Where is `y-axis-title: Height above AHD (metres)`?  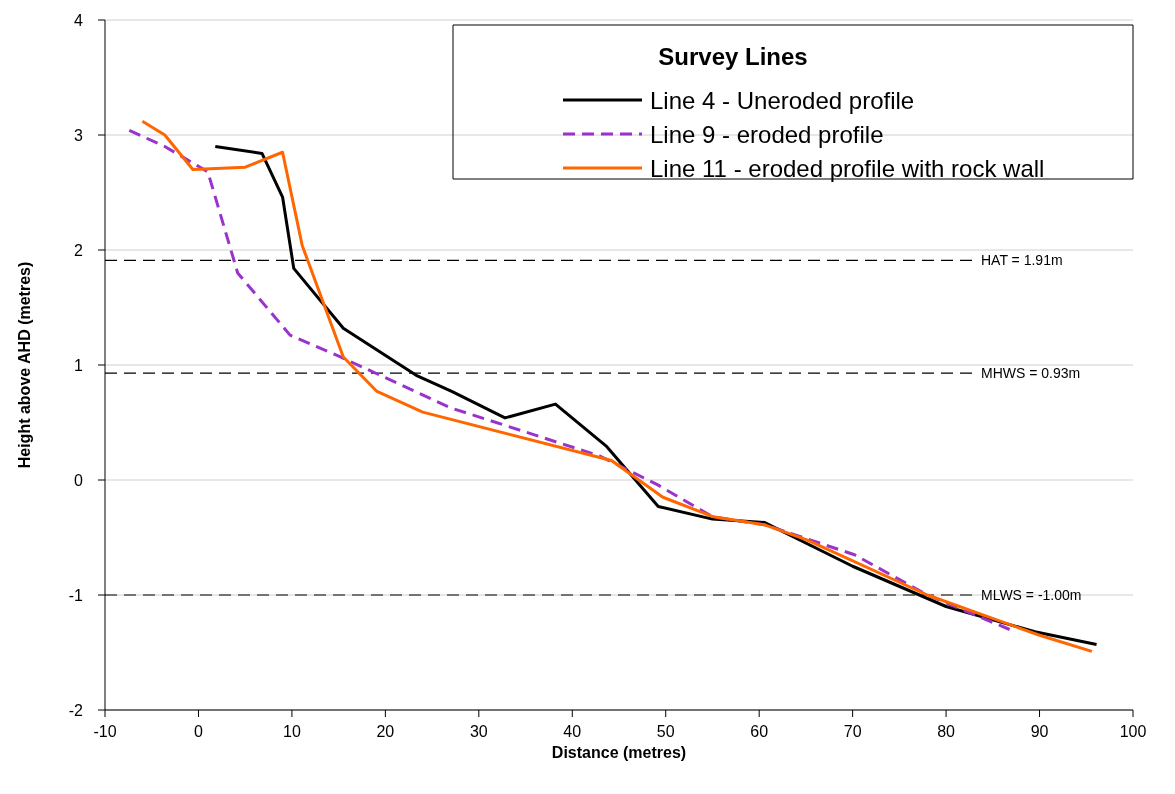 y-axis-title: Height above AHD (metres) is located at coordinates (24, 365).